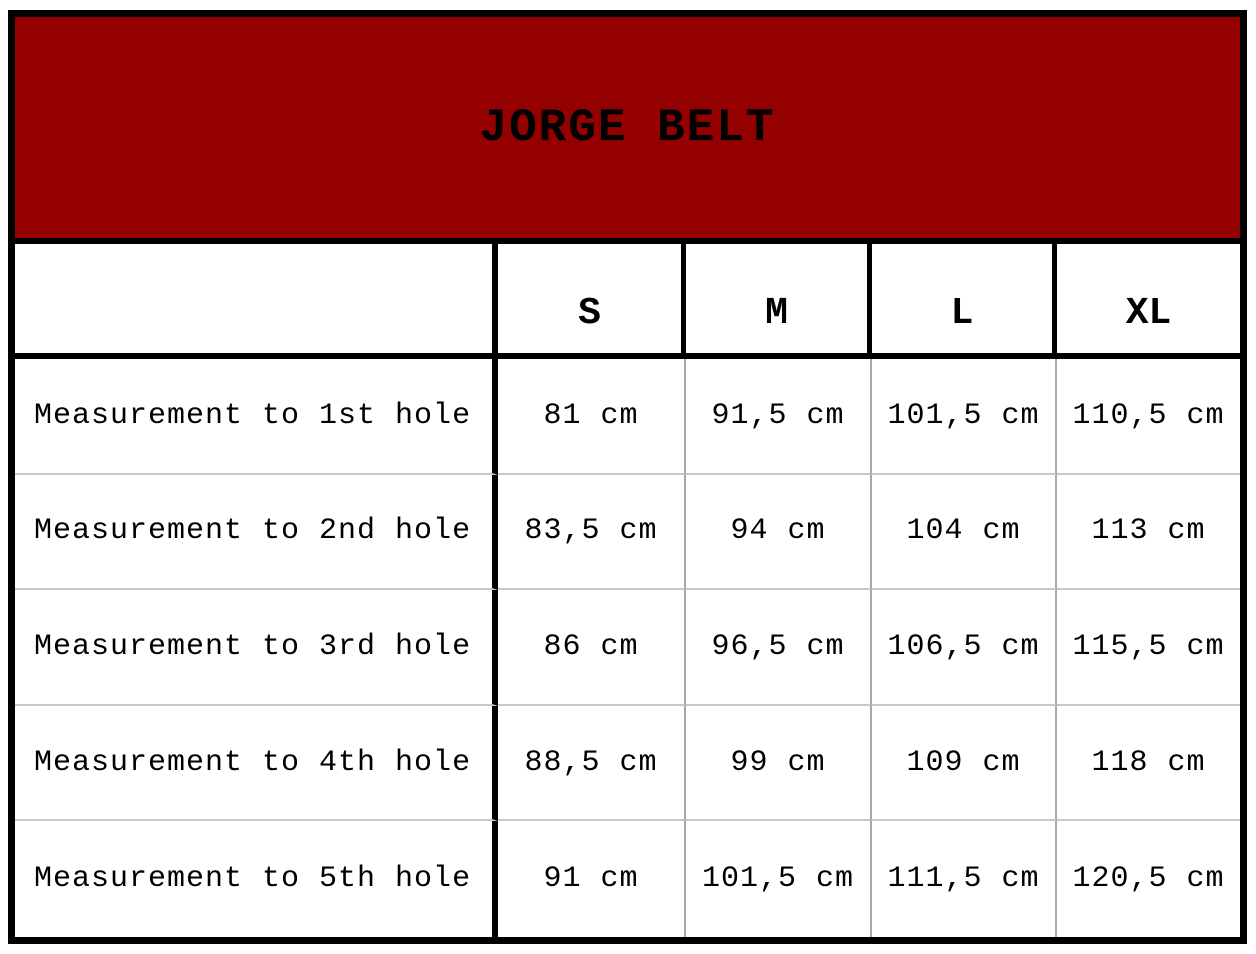 This screenshot has width=1256, height=954. What do you see at coordinates (256, 301) in the screenshot?
I see `header-empty-cell` at bounding box center [256, 301].